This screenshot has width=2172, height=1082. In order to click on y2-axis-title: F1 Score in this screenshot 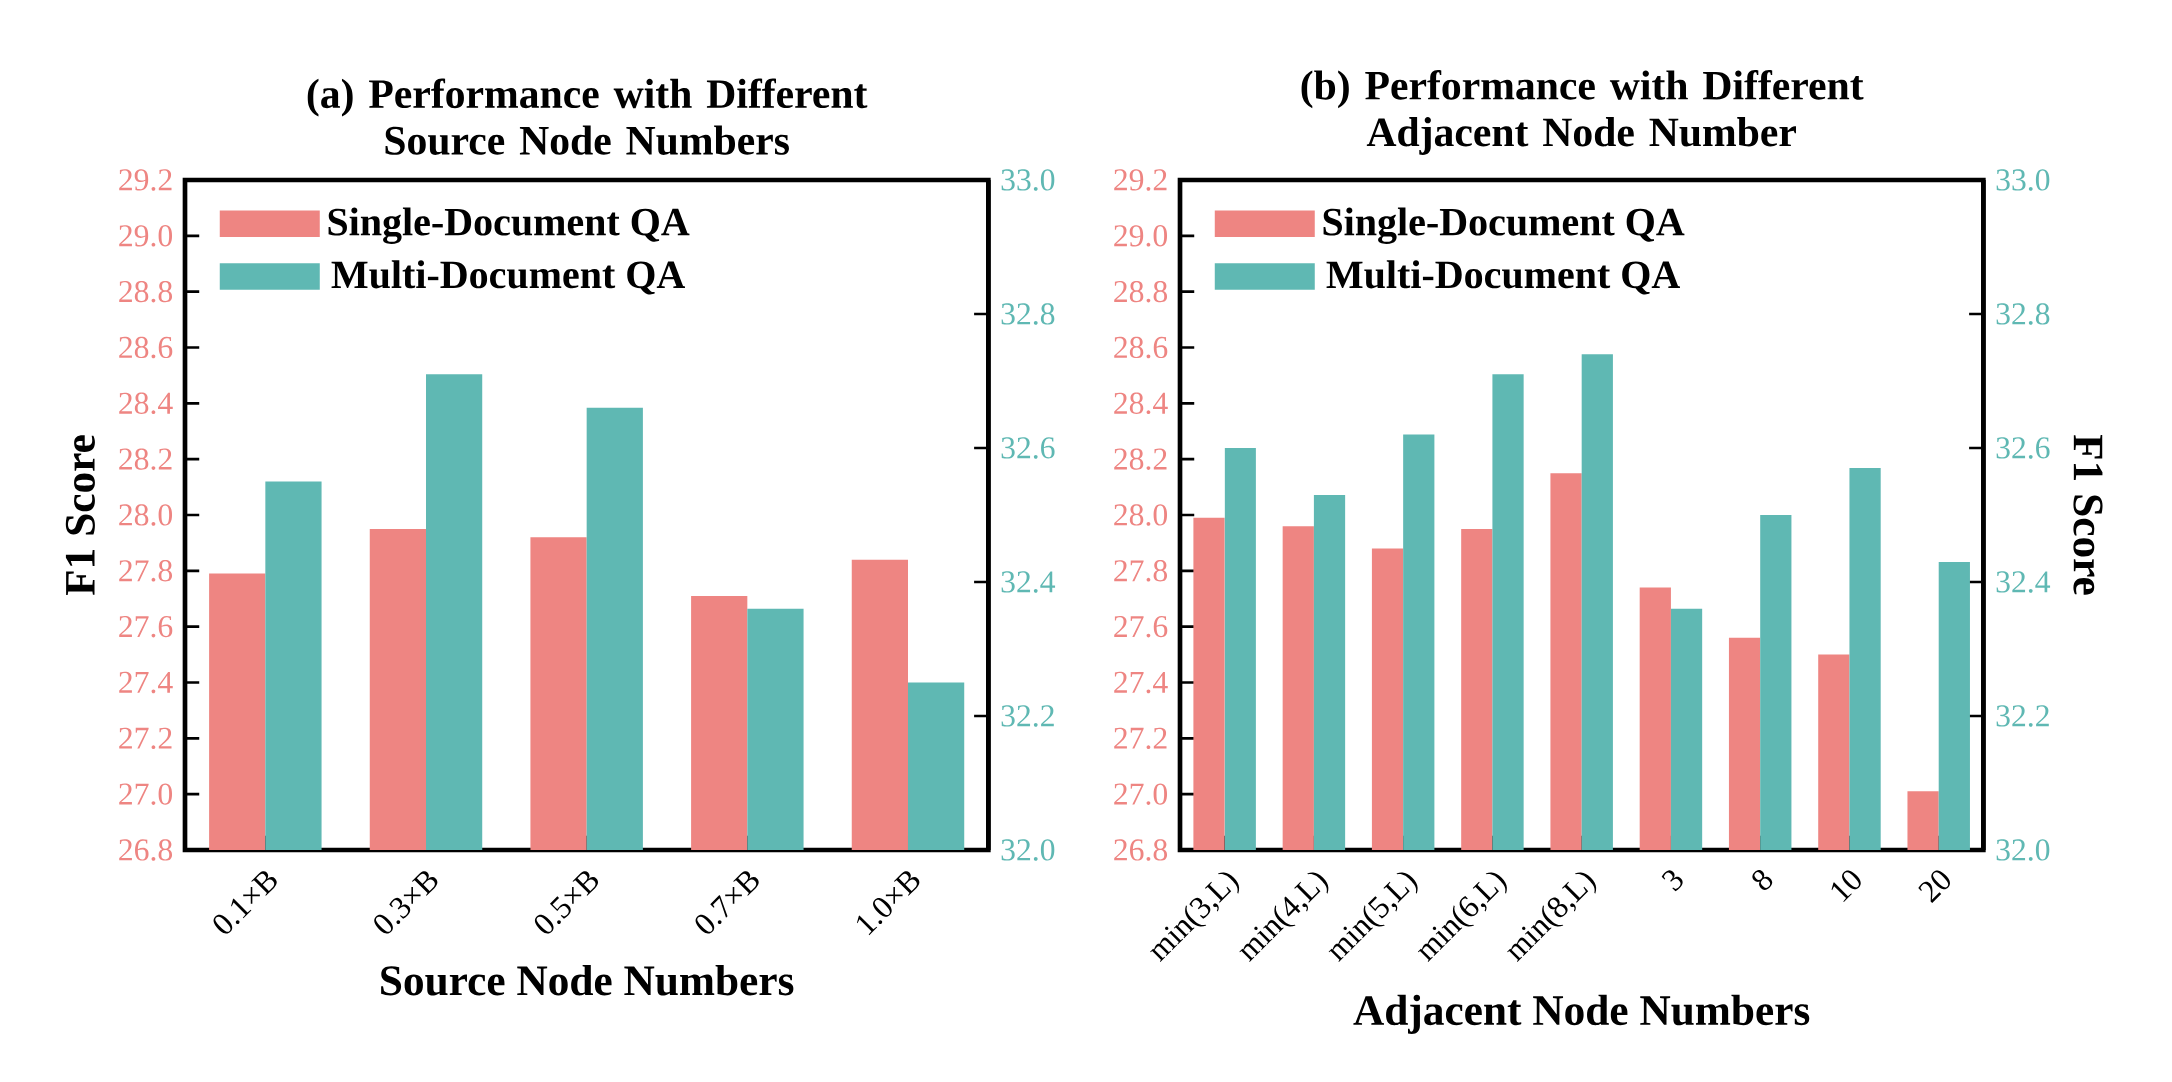, I will do `click(2088, 514)`.